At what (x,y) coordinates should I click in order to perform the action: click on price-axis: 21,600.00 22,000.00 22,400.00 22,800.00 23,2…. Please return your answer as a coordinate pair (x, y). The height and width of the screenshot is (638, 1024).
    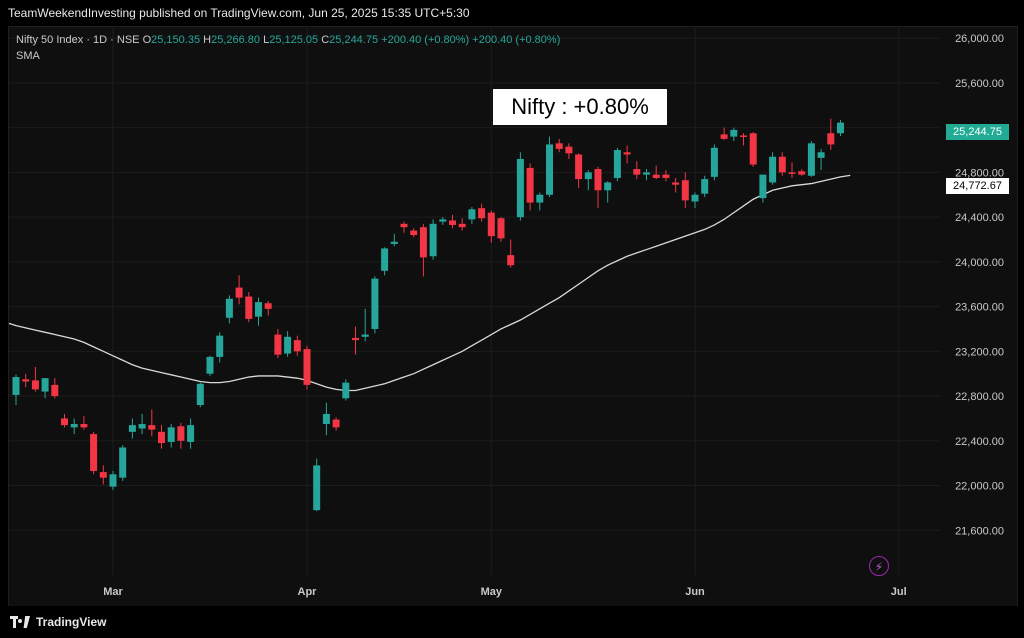
    Looking at the image, I should click on (979, 285).